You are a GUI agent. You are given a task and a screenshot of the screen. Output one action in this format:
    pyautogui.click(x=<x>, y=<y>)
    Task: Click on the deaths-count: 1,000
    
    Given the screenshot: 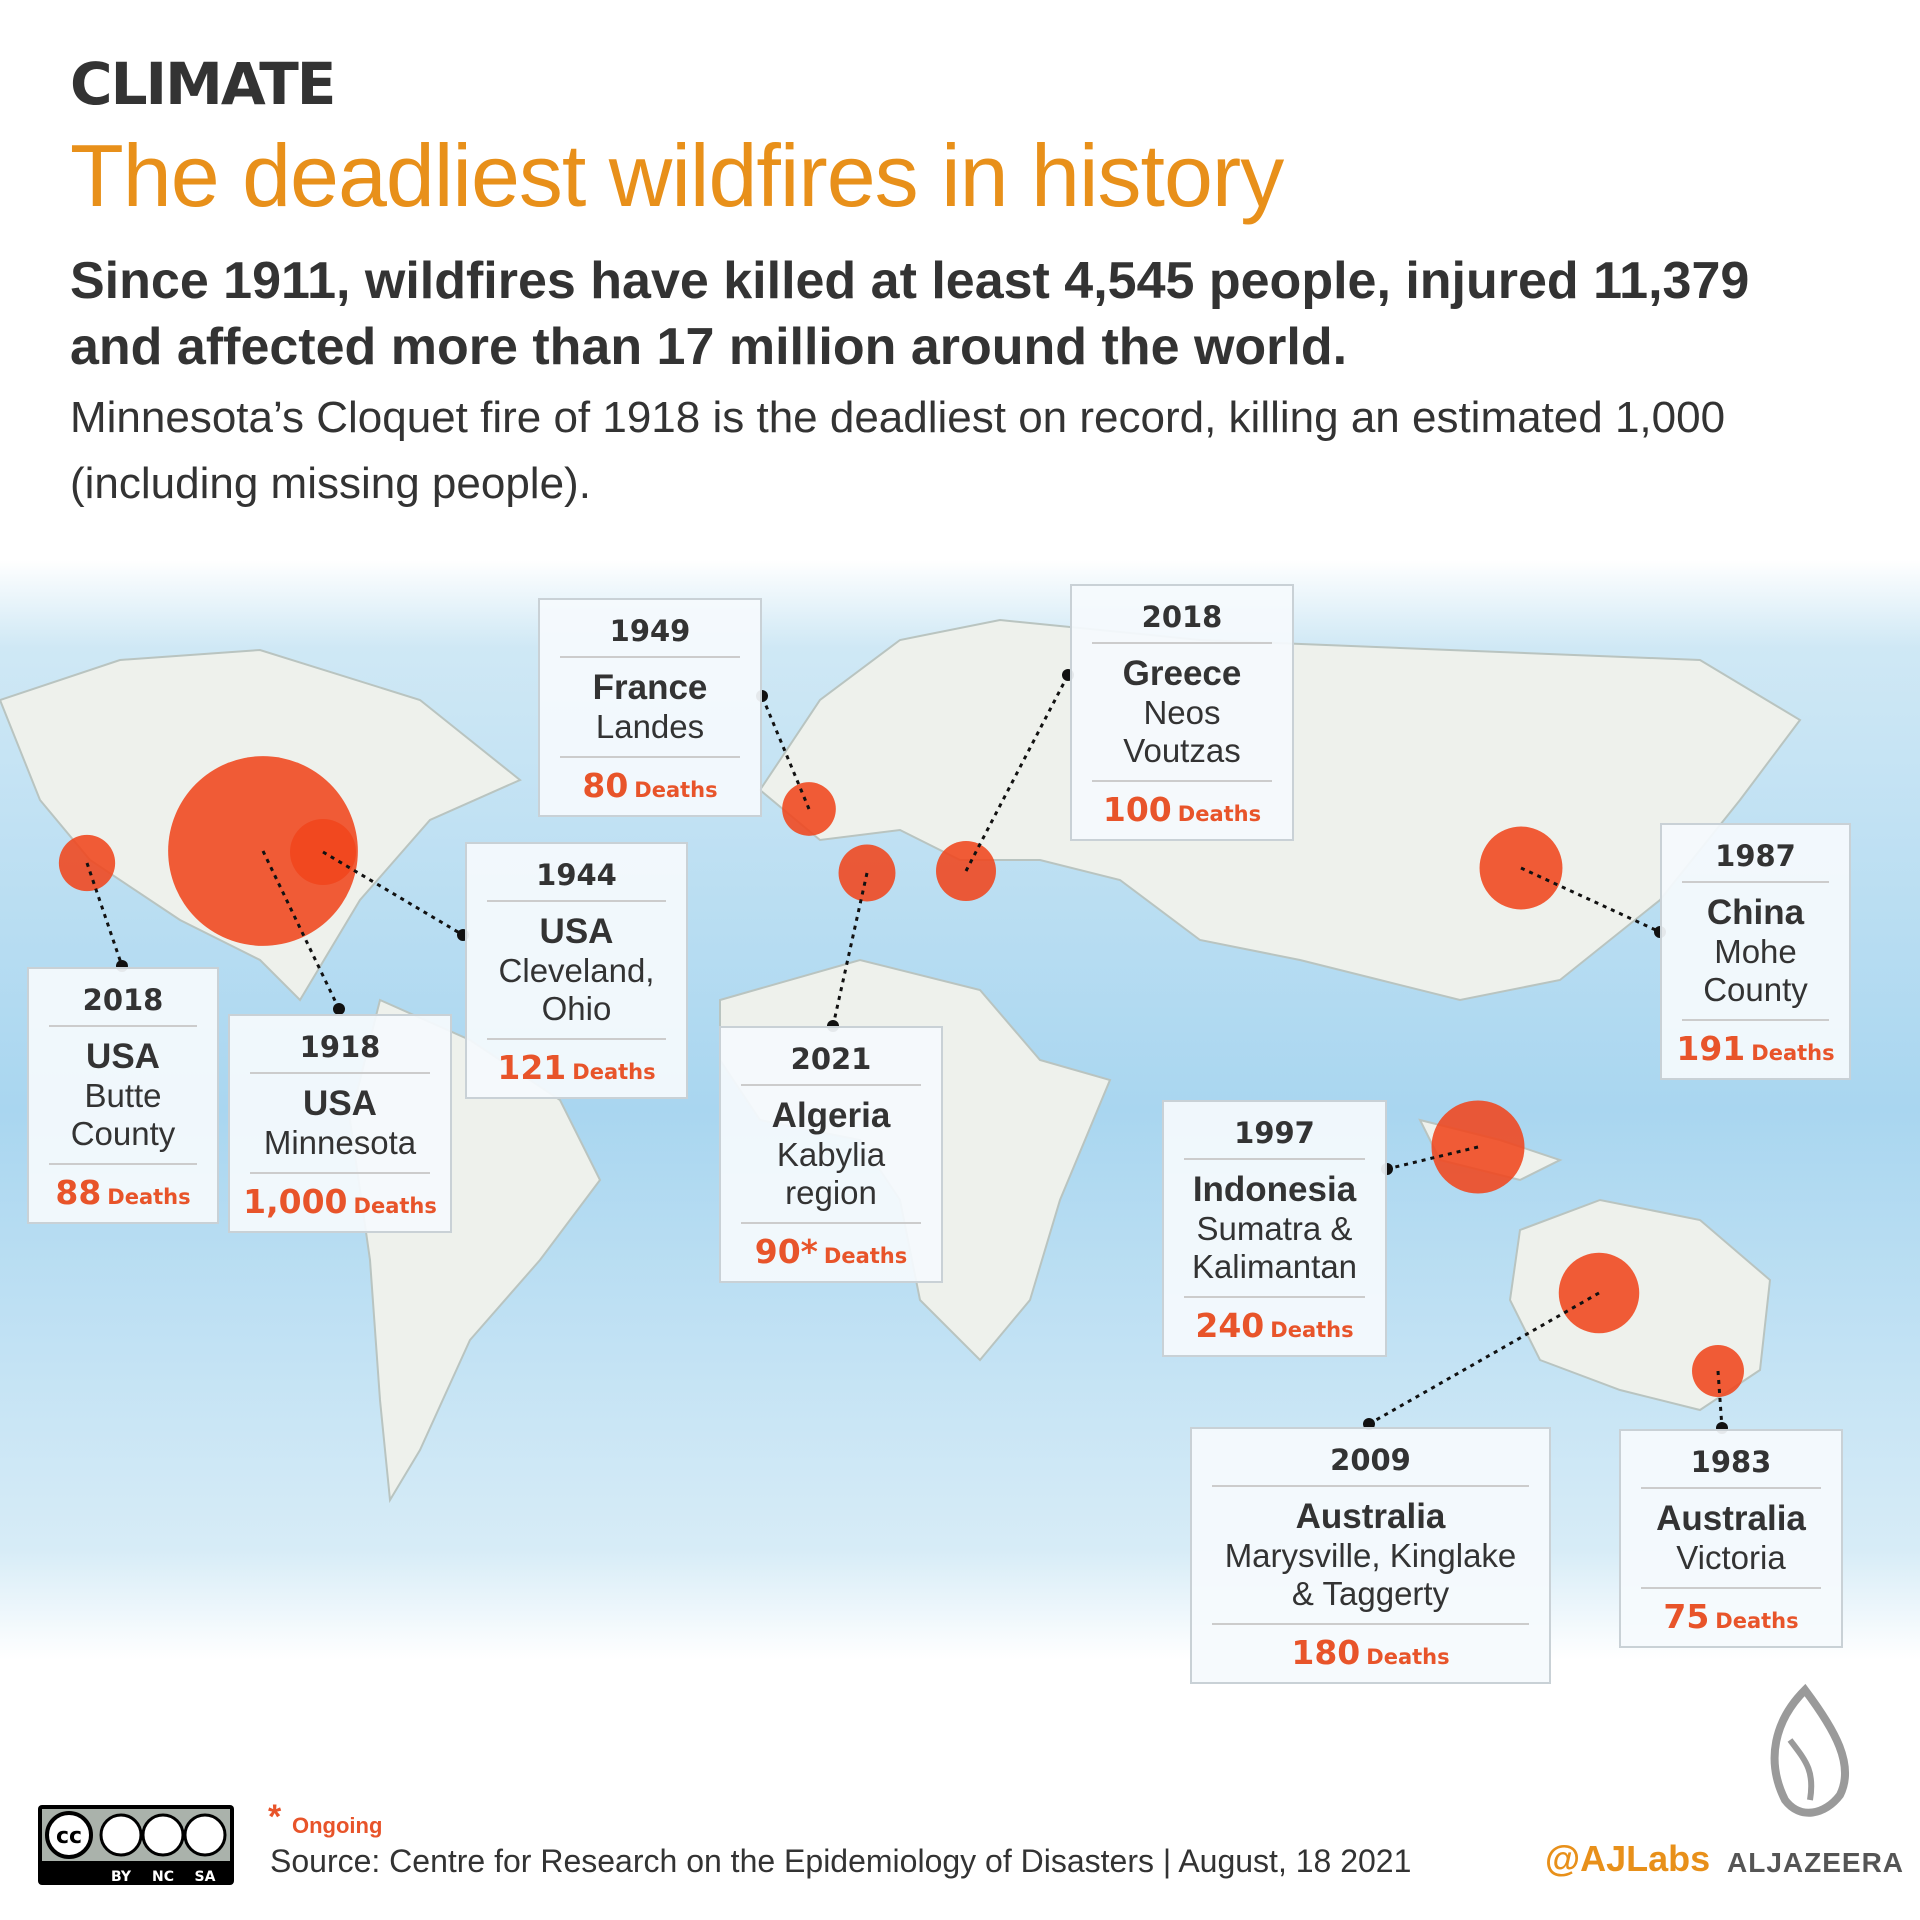 What is the action you would take?
    pyautogui.click(x=295, y=1201)
    